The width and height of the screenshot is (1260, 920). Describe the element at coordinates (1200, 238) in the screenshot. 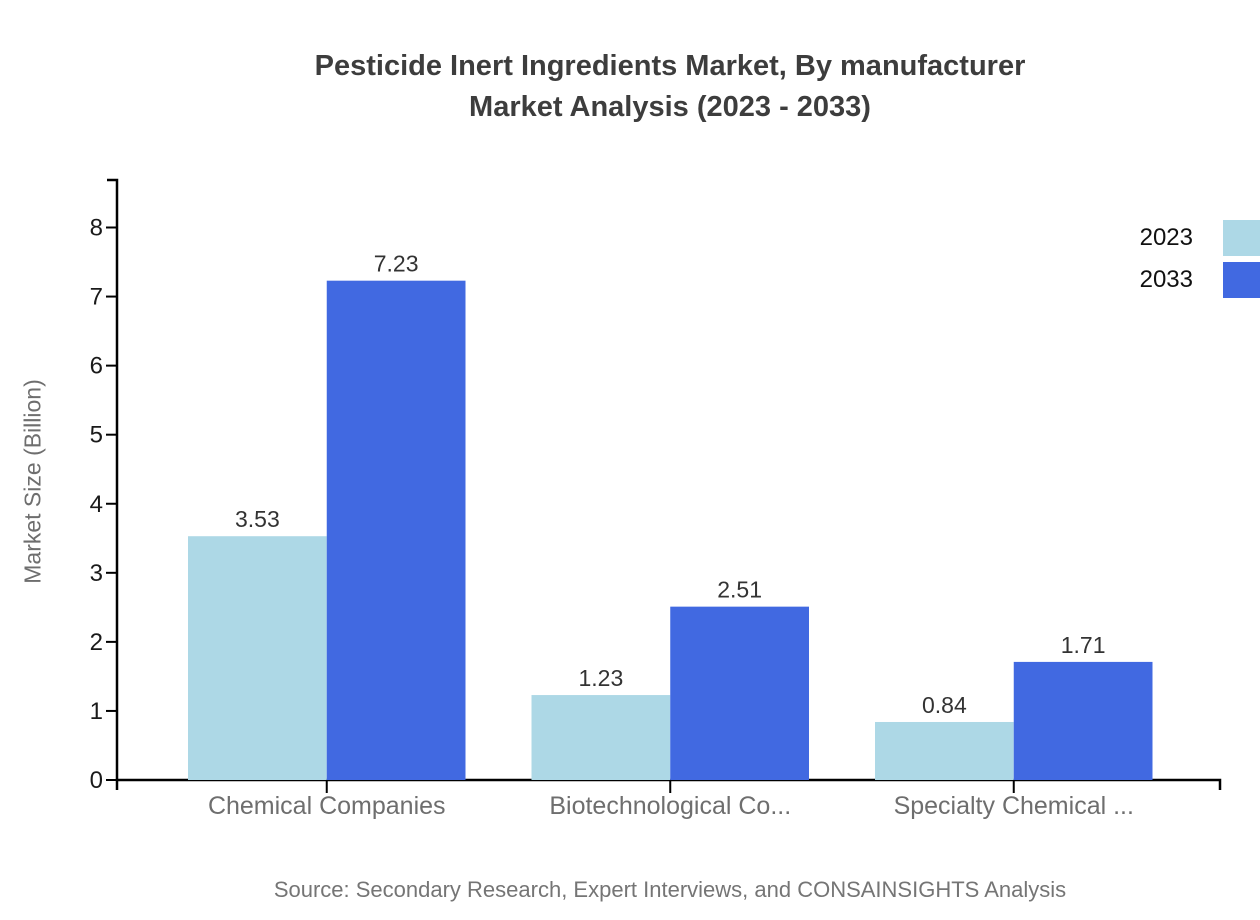

I see `legend-item-2023: 2023` at that location.